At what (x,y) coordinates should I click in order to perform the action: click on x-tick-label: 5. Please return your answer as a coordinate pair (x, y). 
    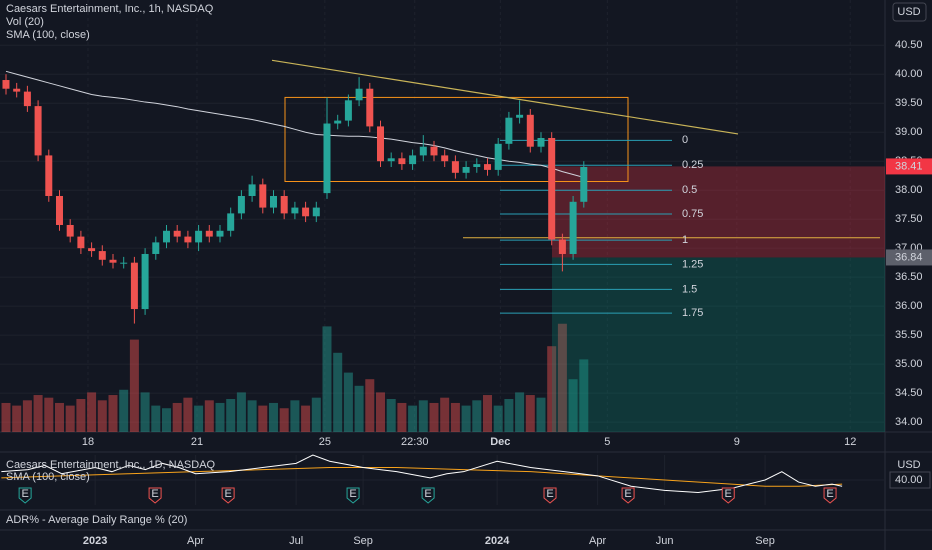
    Looking at the image, I should click on (607, 442).